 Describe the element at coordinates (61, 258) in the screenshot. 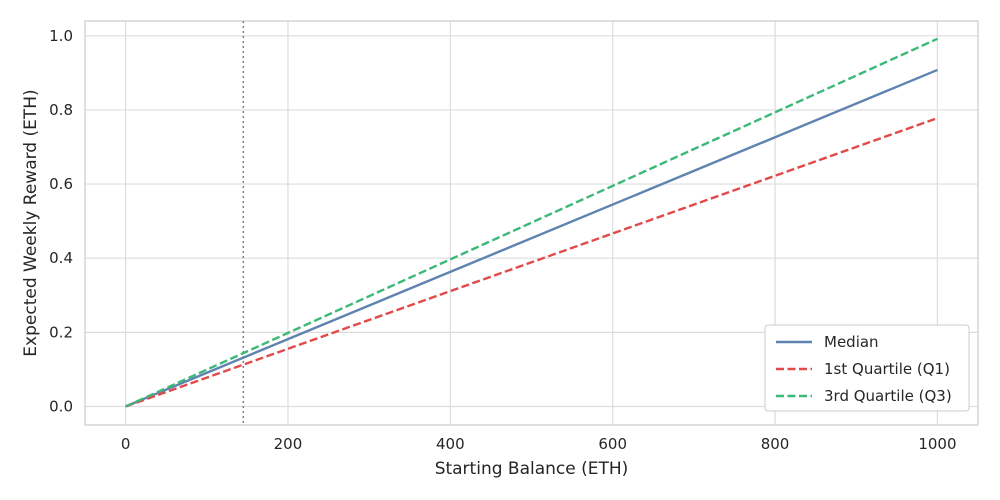

I see `y-tick-label: 0.4` at that location.